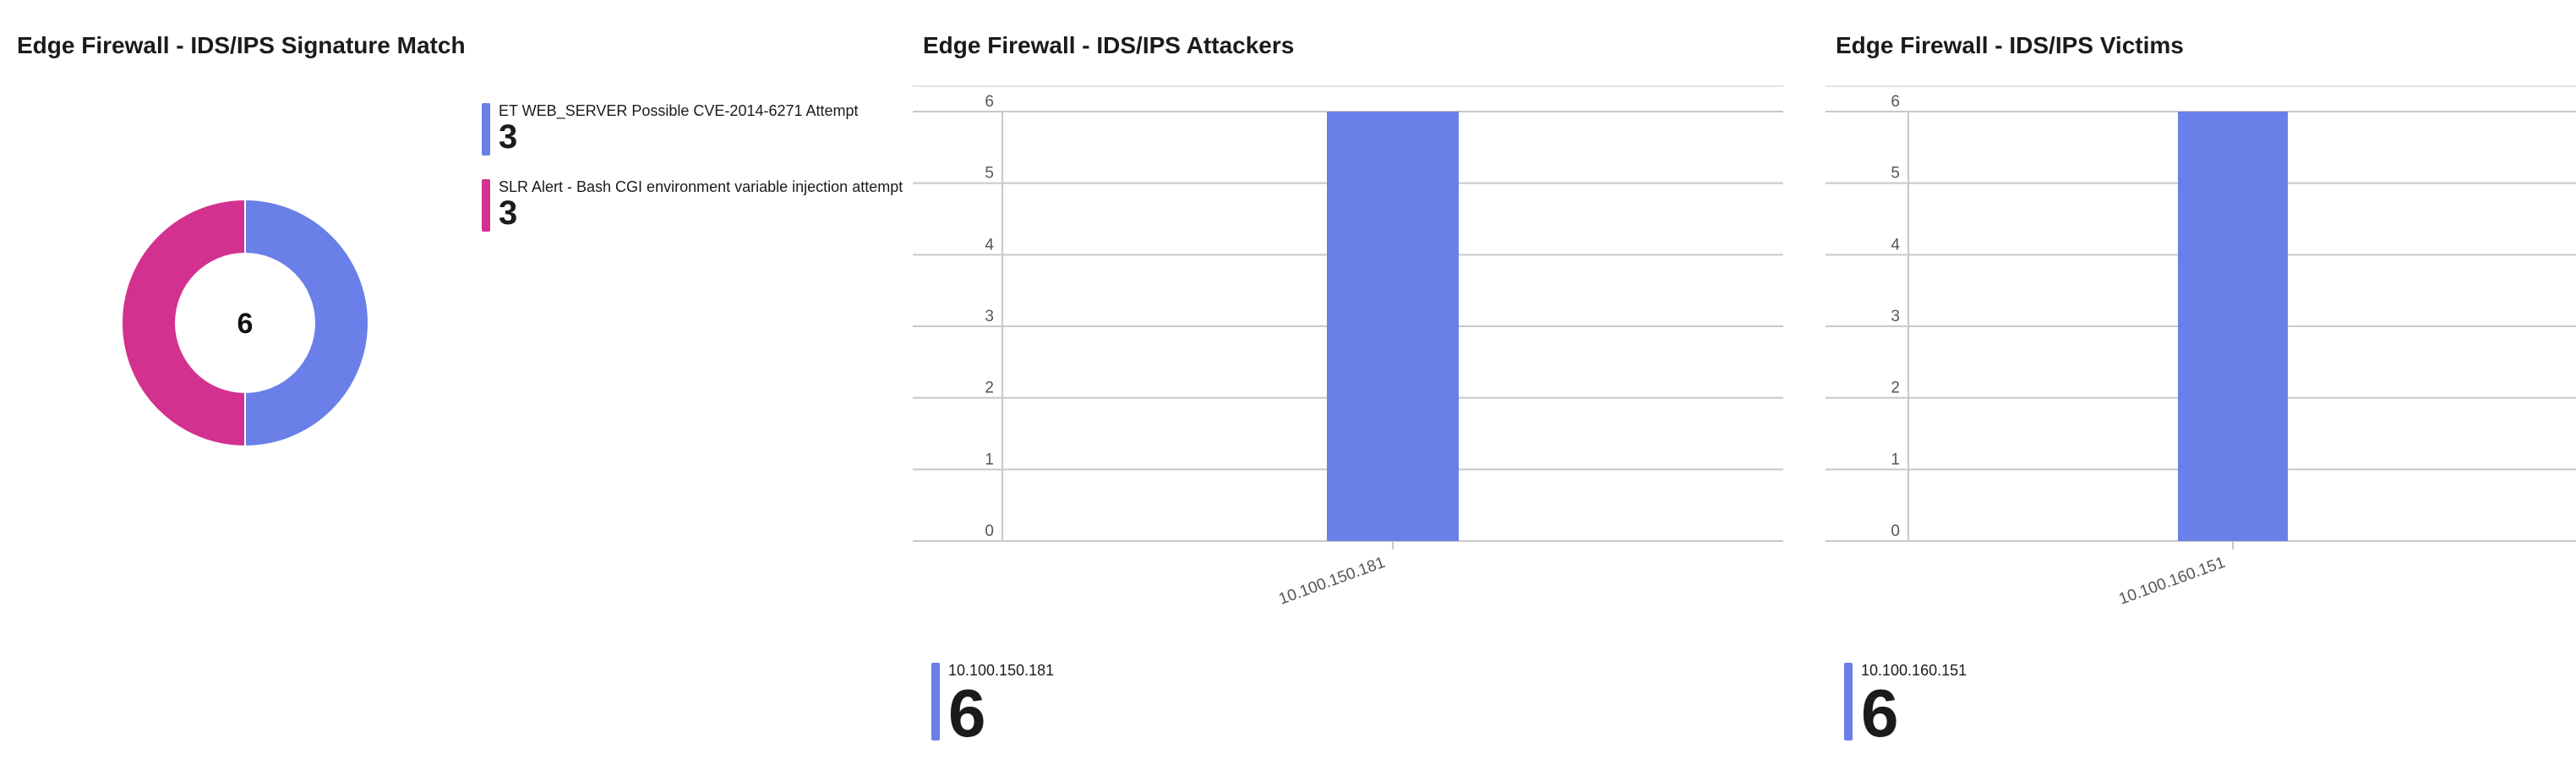  I want to click on legend-label: 10.100.150.181, so click(1001, 670).